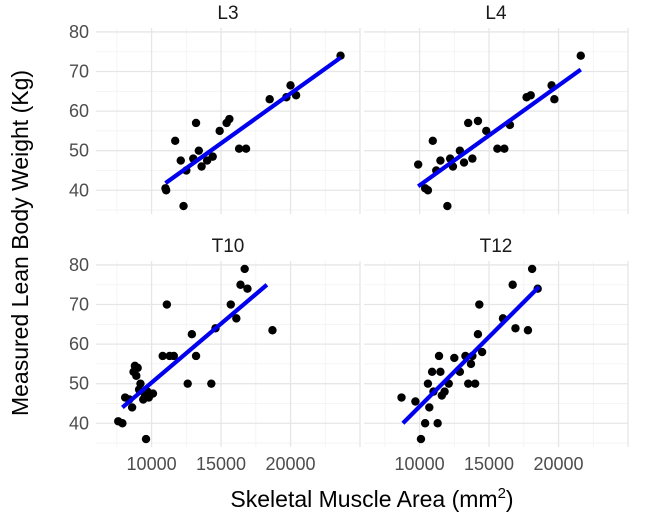 The width and height of the screenshot is (646, 521). I want to click on y-tick-label: 40, so click(79, 190).